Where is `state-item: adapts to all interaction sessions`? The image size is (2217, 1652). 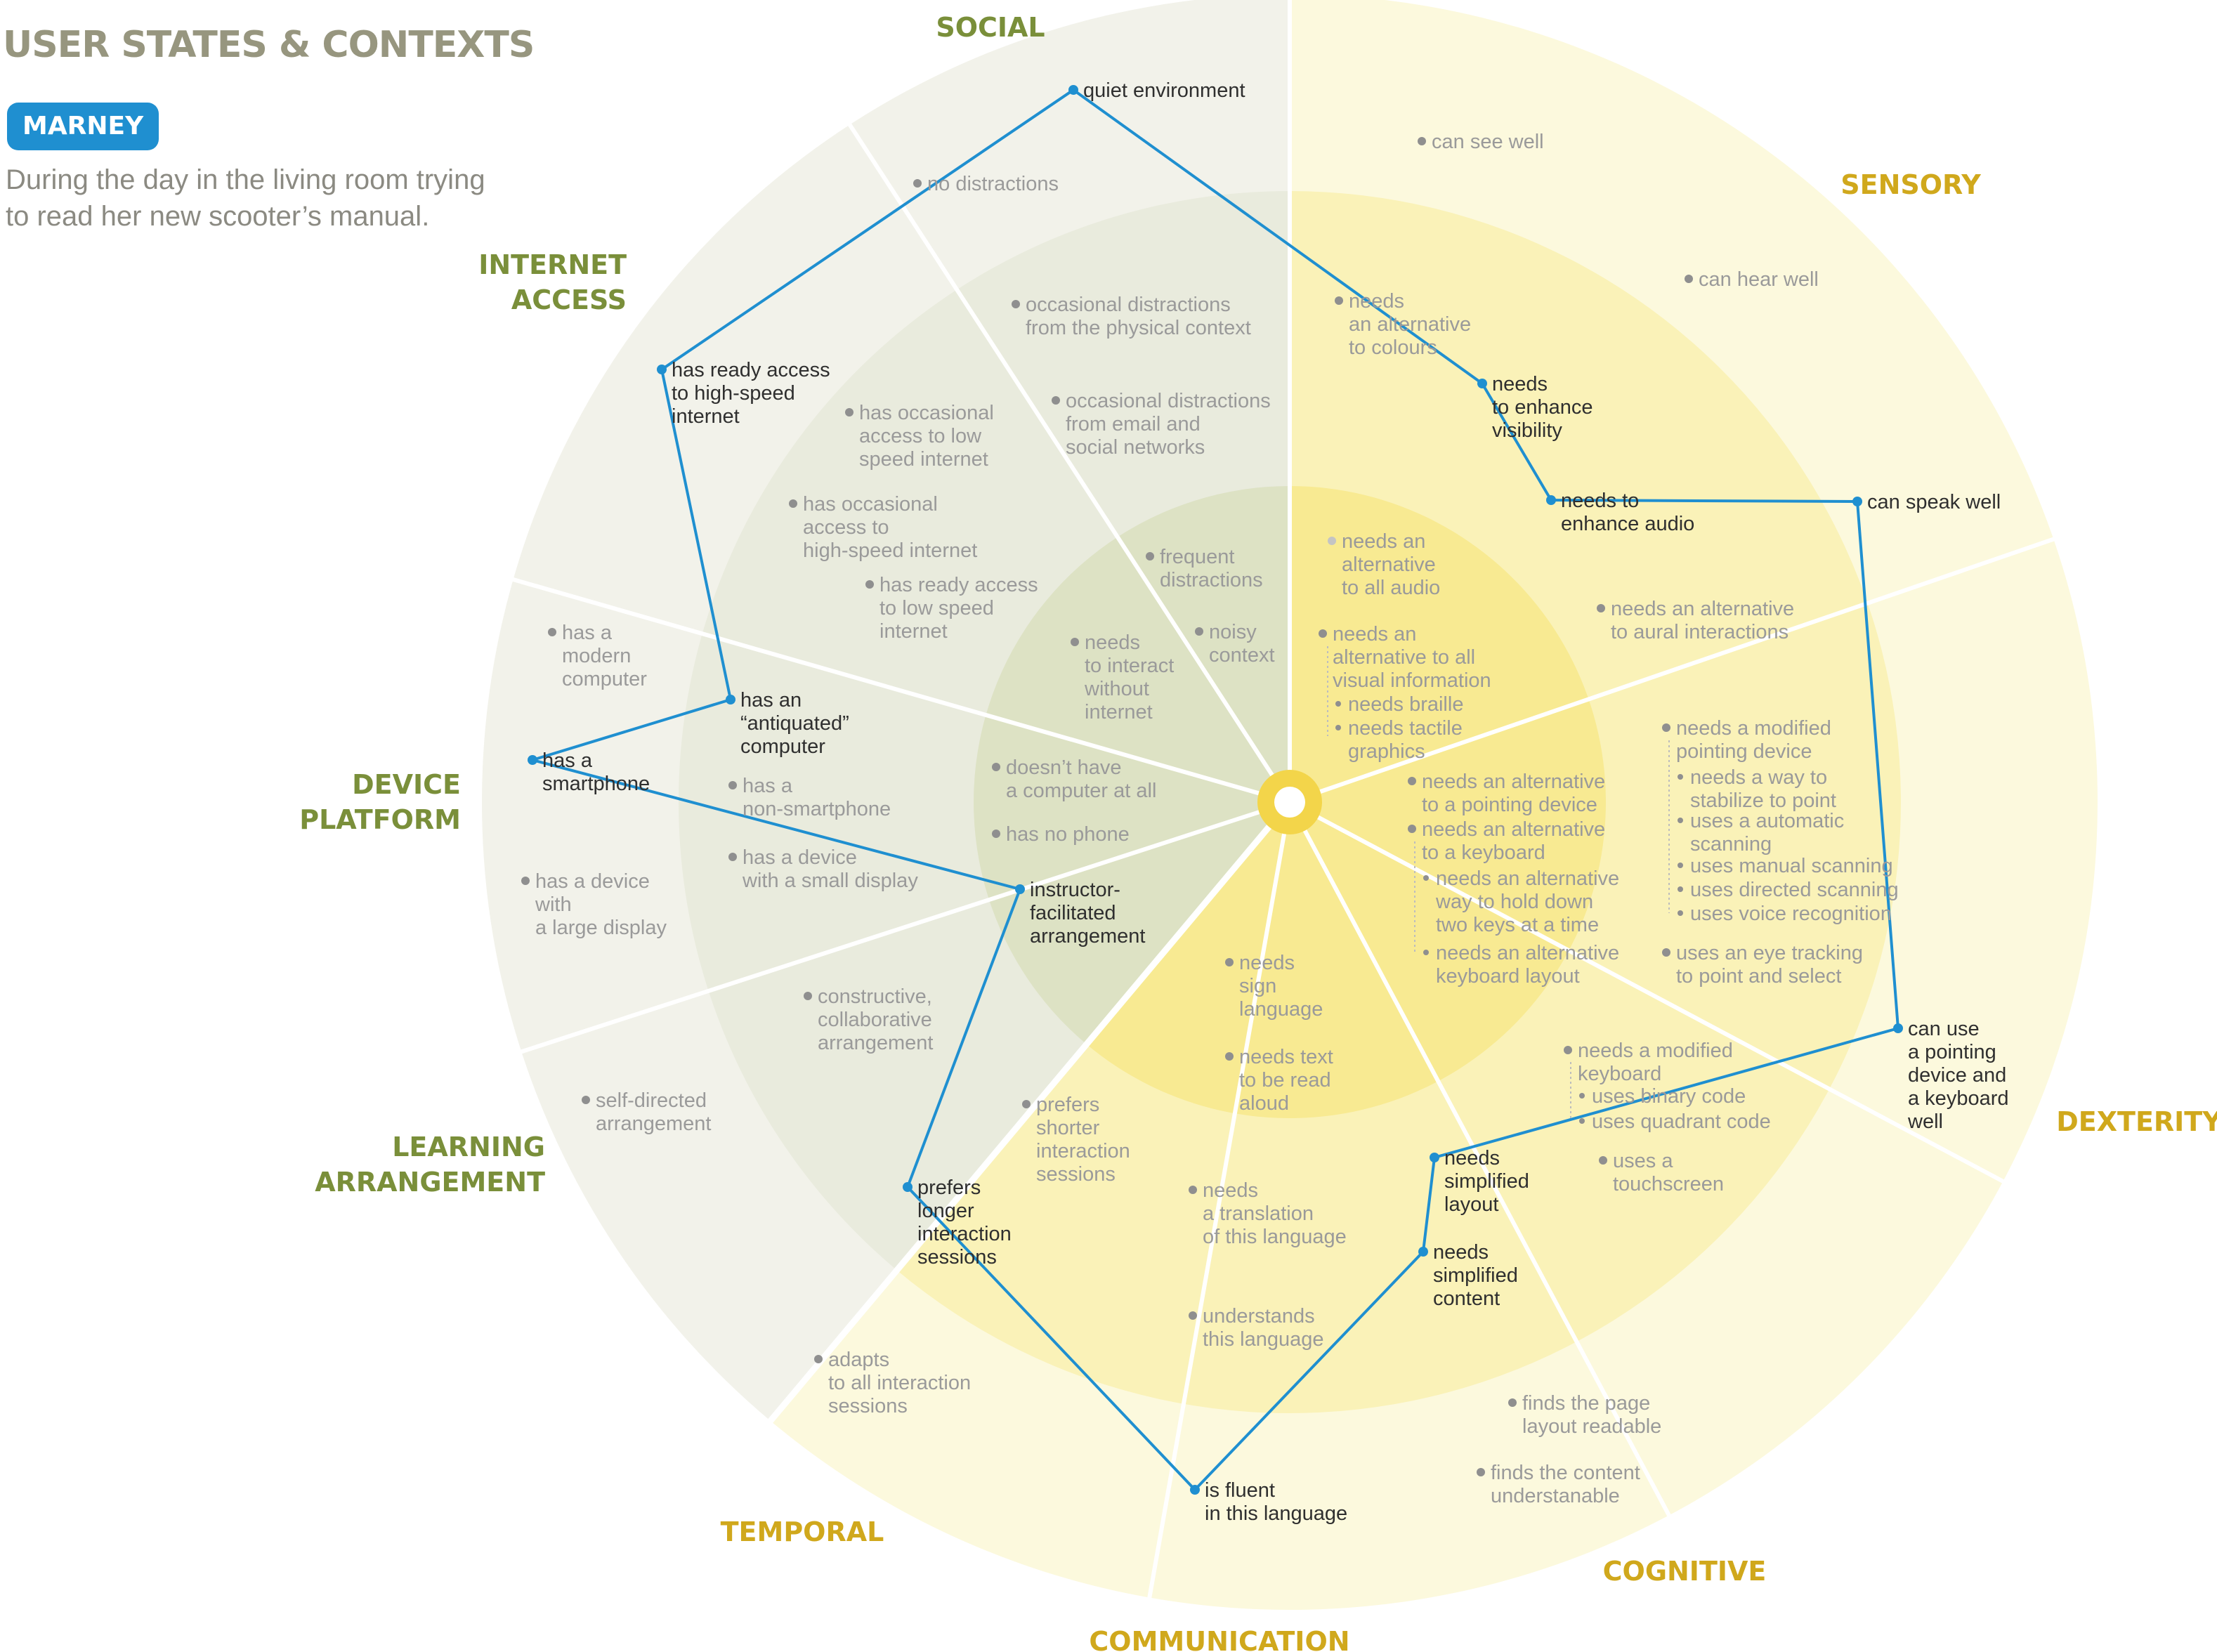
state-item: adapts to all interaction sessions is located at coordinates (892, 1383).